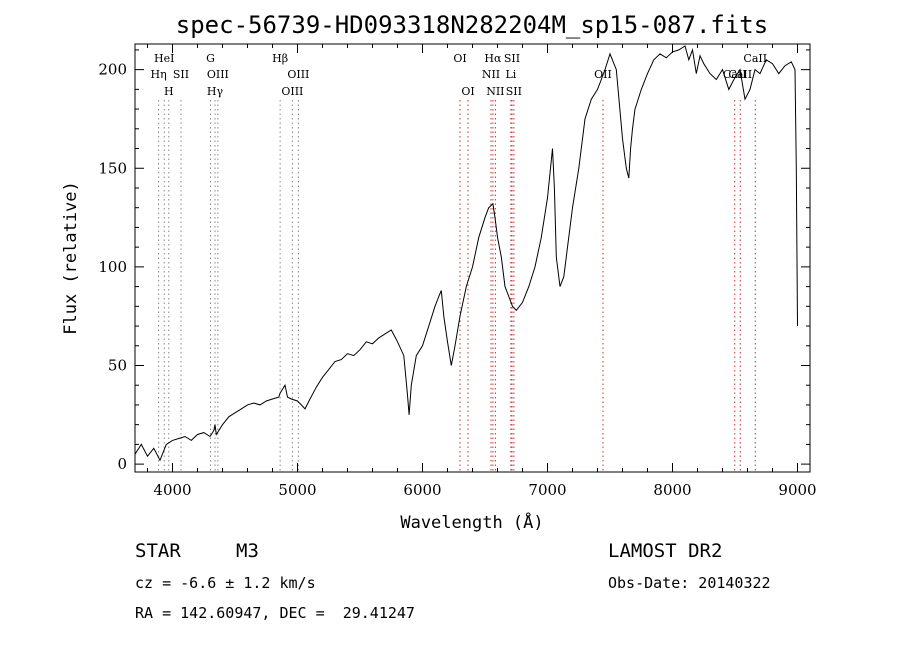 This screenshot has height=650, width=900. What do you see at coordinates (117, 365) in the screenshot?
I see `y-tick-label: 50` at bounding box center [117, 365].